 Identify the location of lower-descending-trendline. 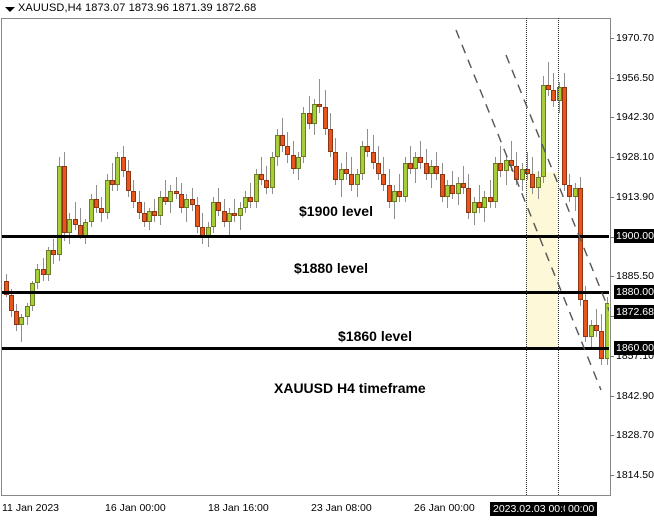
(557, 187).